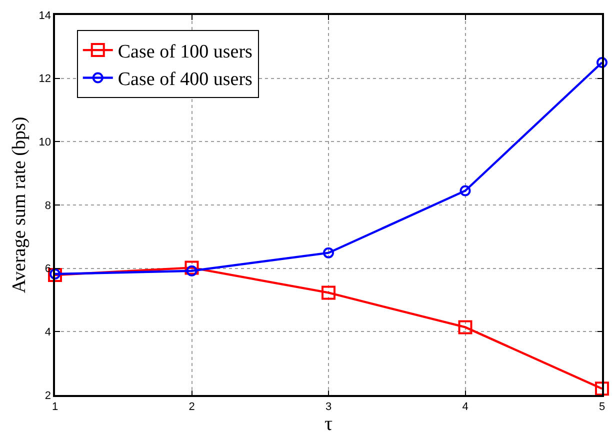 The width and height of the screenshot is (615, 439). I want to click on y-tick-label: 4, so click(48, 332).